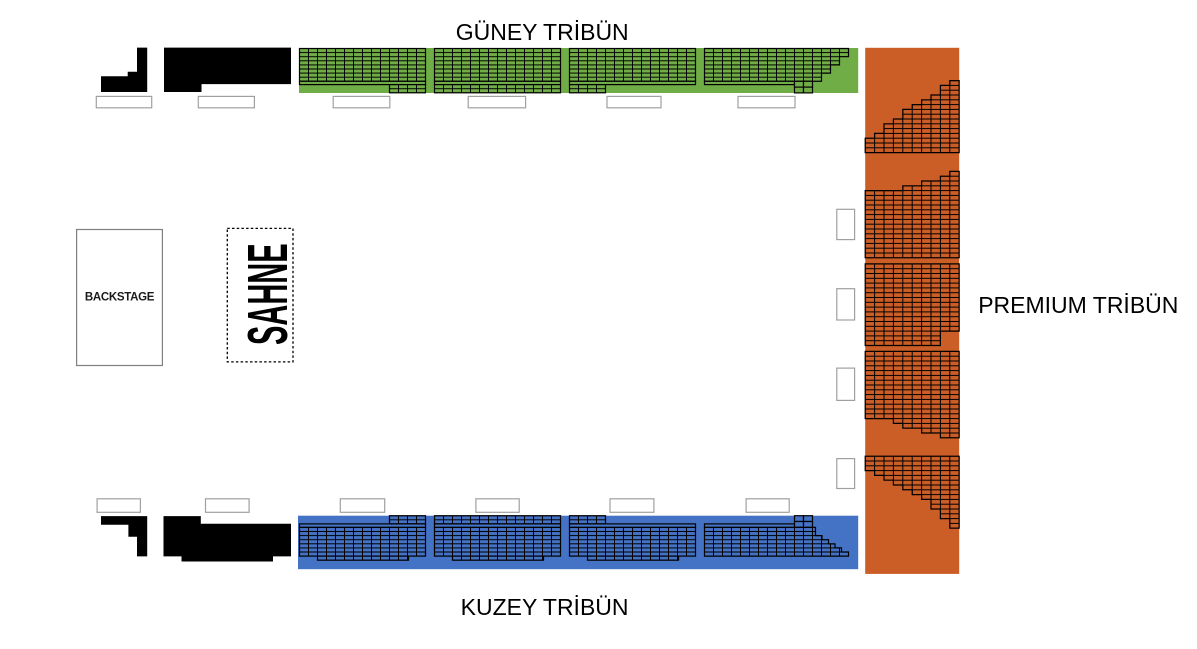 This screenshot has width=1197, height=649. Describe the element at coordinates (542, 32) in the screenshot. I see `svg-text: GÜNEY TRİBÜN` at that location.